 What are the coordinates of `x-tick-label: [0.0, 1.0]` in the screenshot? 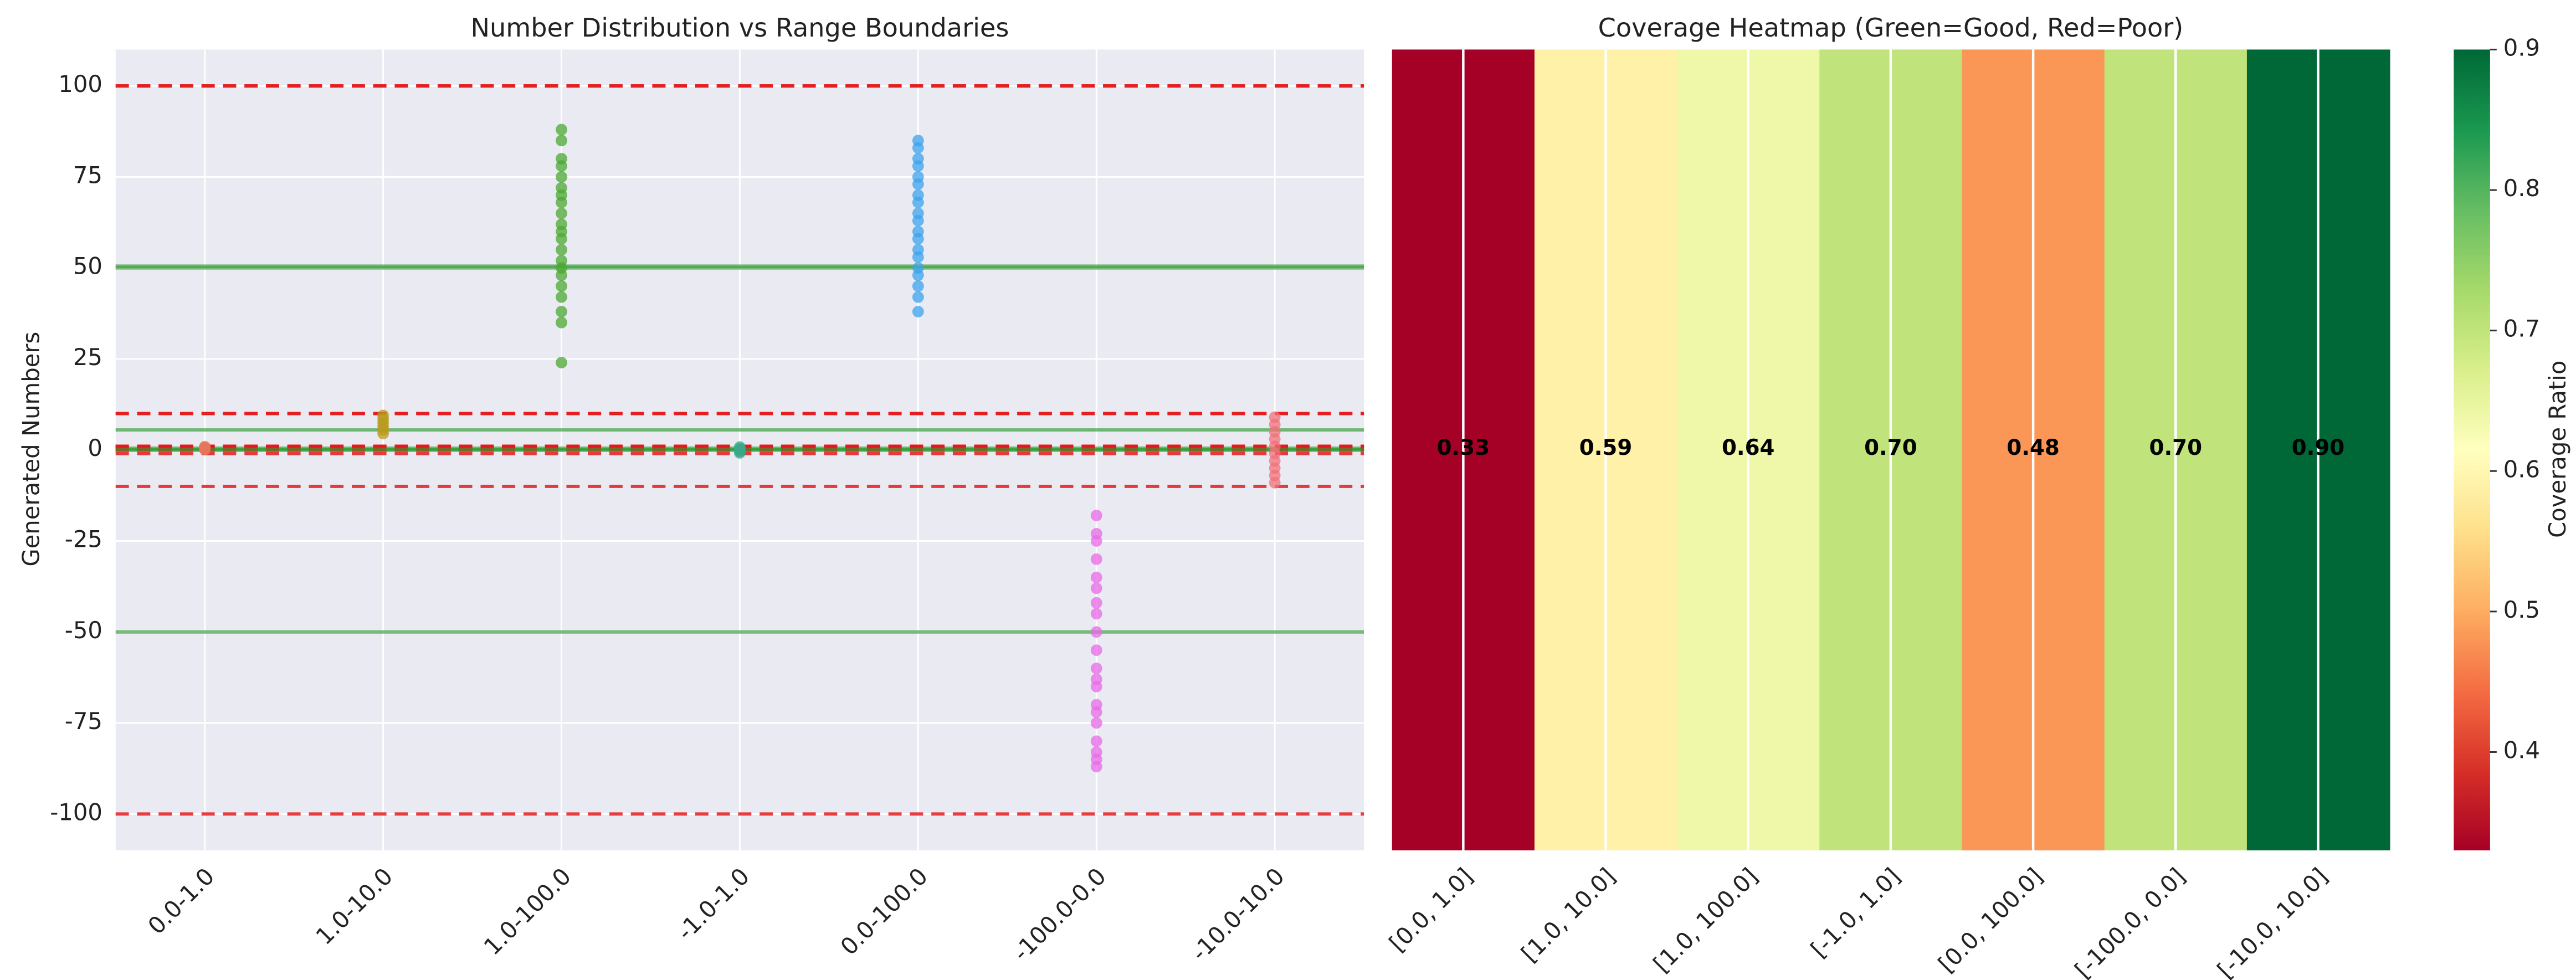 It's located at (1431, 910).